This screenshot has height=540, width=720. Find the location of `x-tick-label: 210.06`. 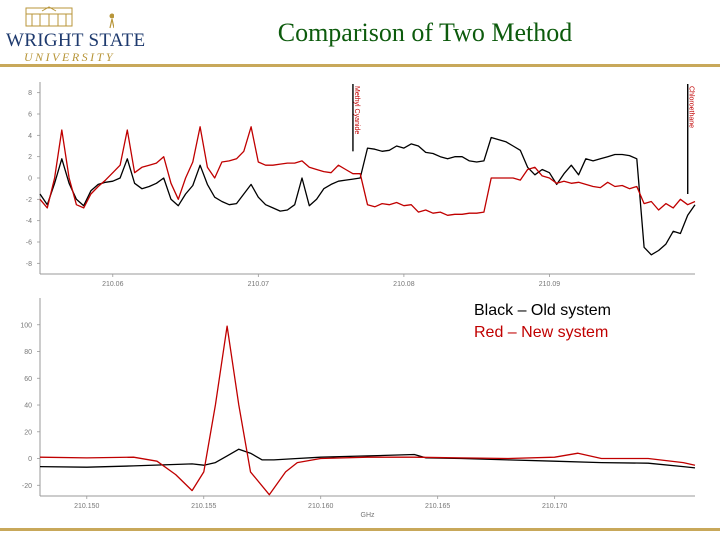

x-tick-label: 210.06 is located at coordinates (113, 284).